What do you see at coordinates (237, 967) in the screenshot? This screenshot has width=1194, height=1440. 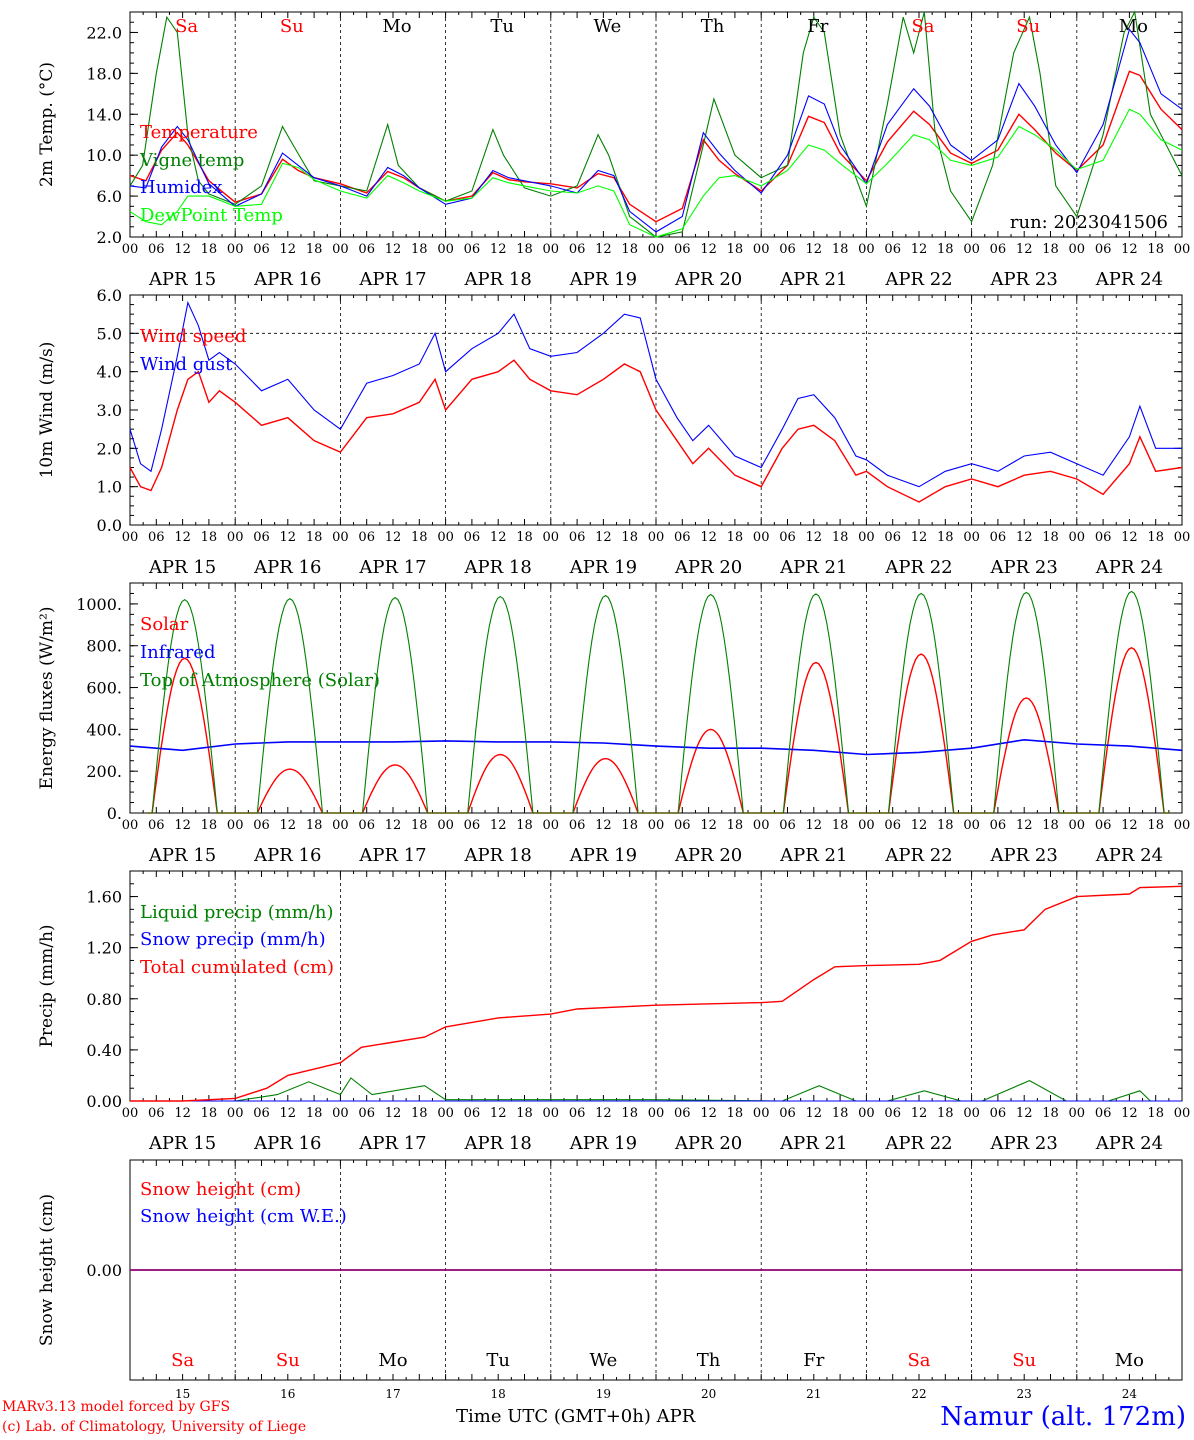 I see `legend-entry: Total cumulated (cm)` at bounding box center [237, 967].